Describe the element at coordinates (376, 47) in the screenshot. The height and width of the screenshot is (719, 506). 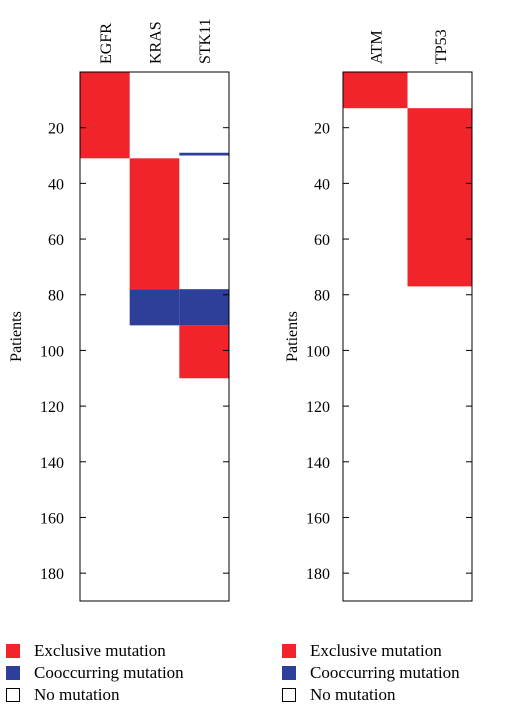
I see `column-label-atm: ATM` at that location.